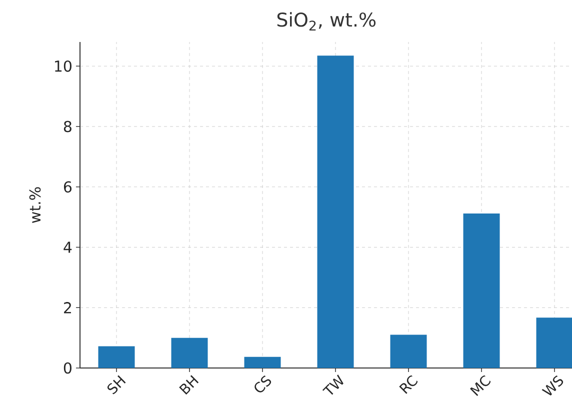  I want to click on y-tick-label: 8, so click(68, 126).